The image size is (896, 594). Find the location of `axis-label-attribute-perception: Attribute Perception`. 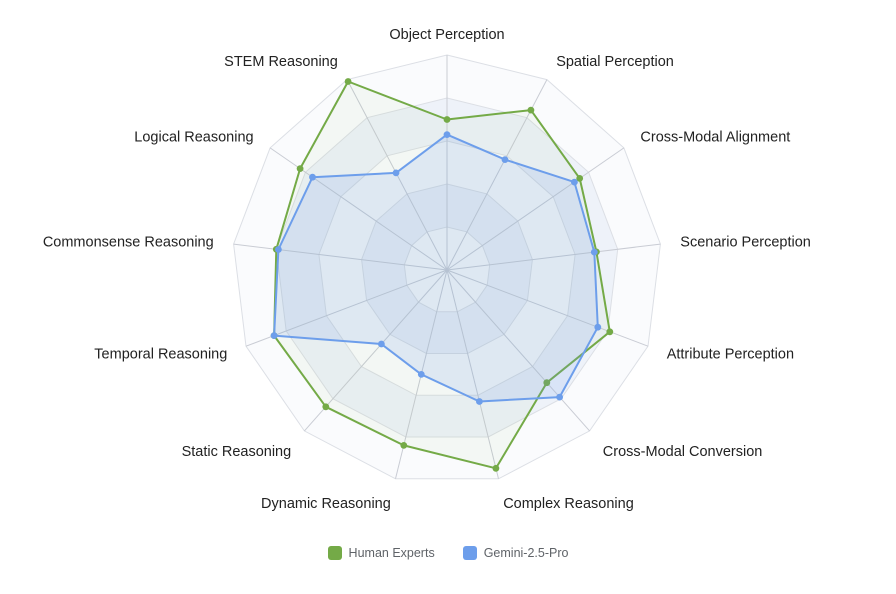

axis-label-attribute-perception: Attribute Perception is located at coordinates (730, 354).